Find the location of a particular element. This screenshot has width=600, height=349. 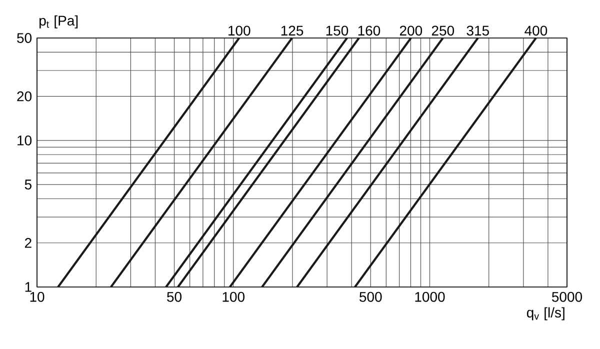

series-label: 200 is located at coordinates (411, 31).